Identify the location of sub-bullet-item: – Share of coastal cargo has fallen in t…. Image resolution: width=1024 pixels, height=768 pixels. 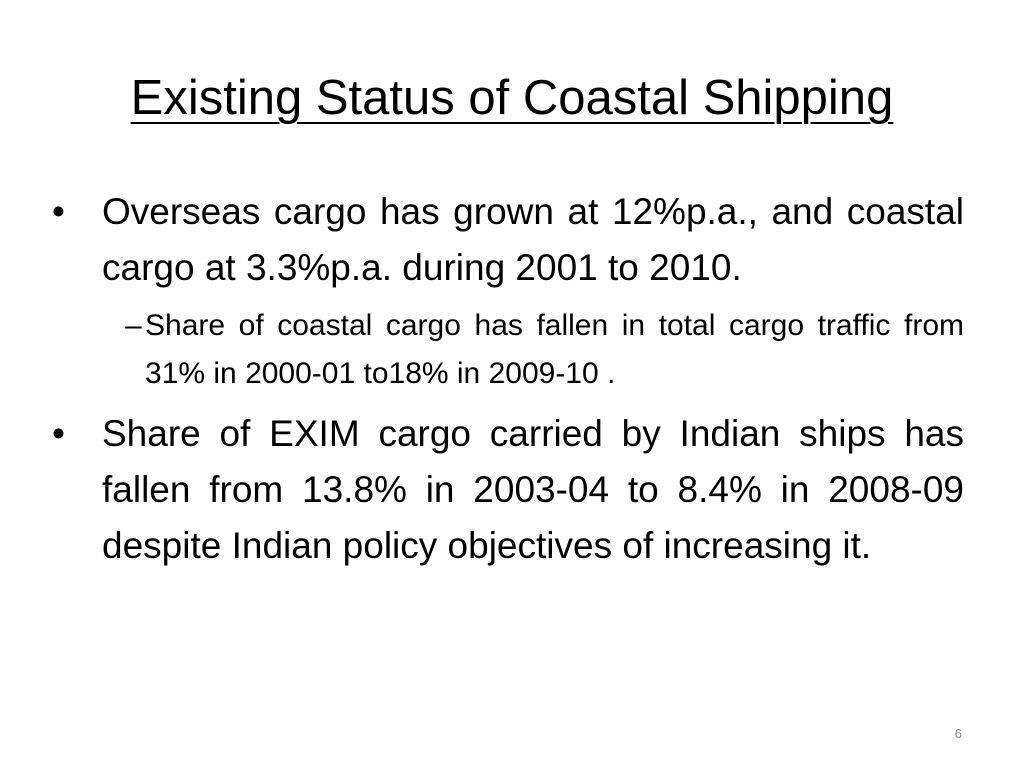
(544, 350).